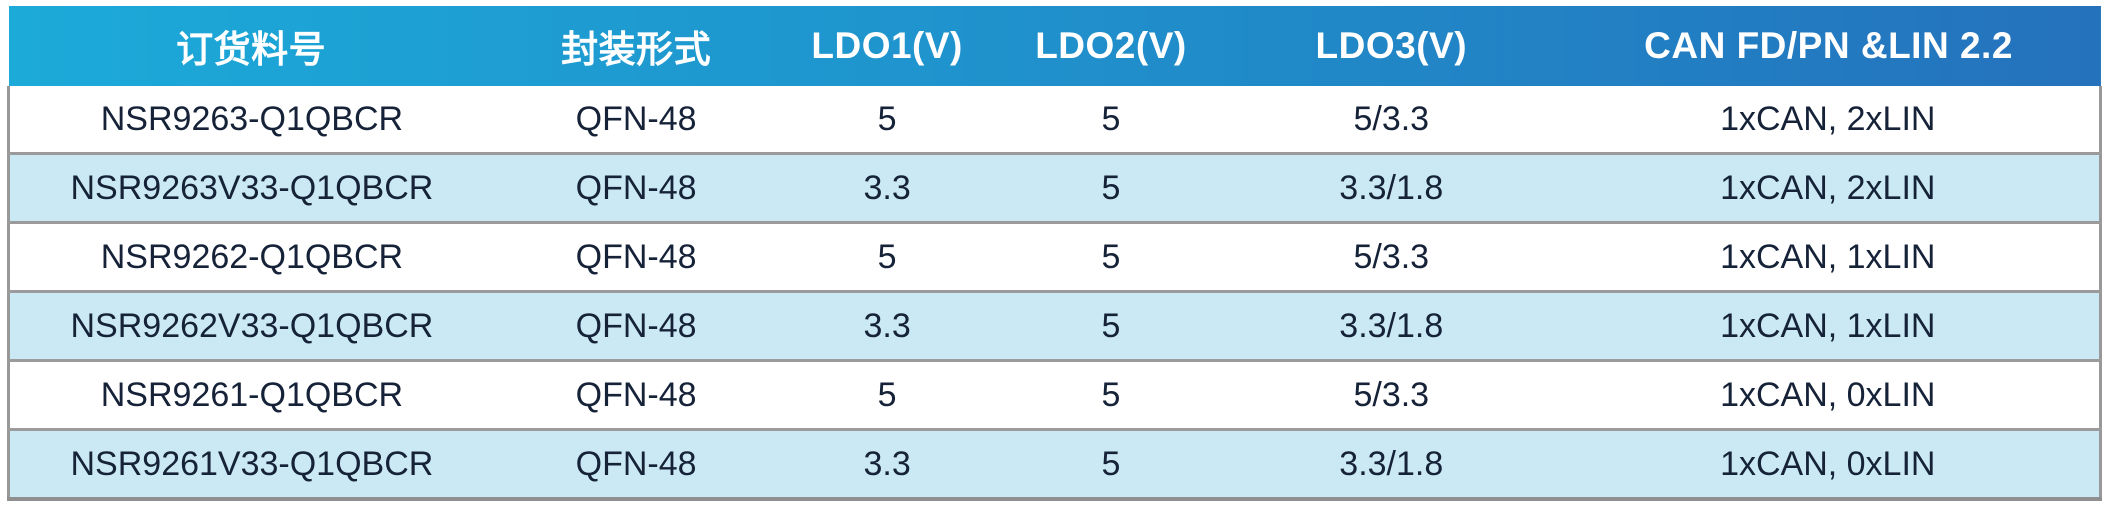 This screenshot has width=2109, height=520. I want to click on col-header-part-number: 订货料号, so click(251, 49).